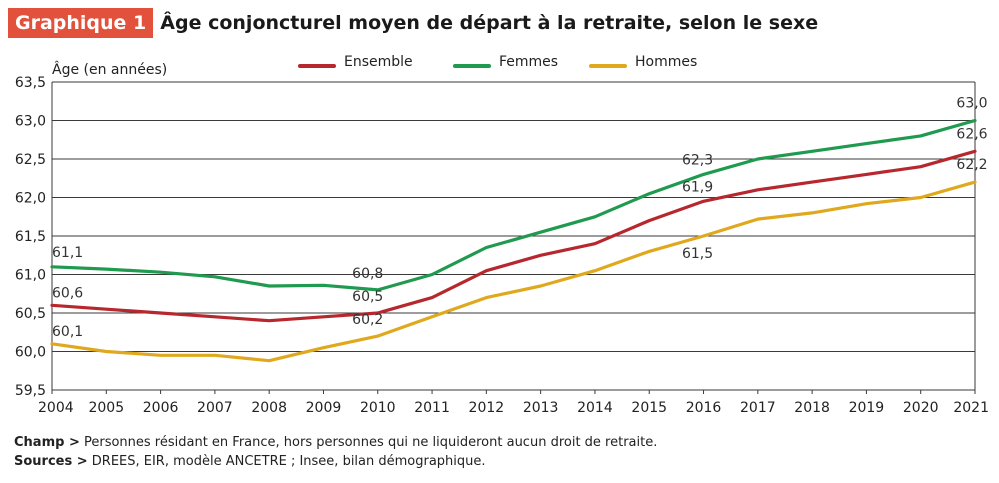  Describe the element at coordinates (367, 320) in the screenshot. I see `data-label: 60,2` at that location.